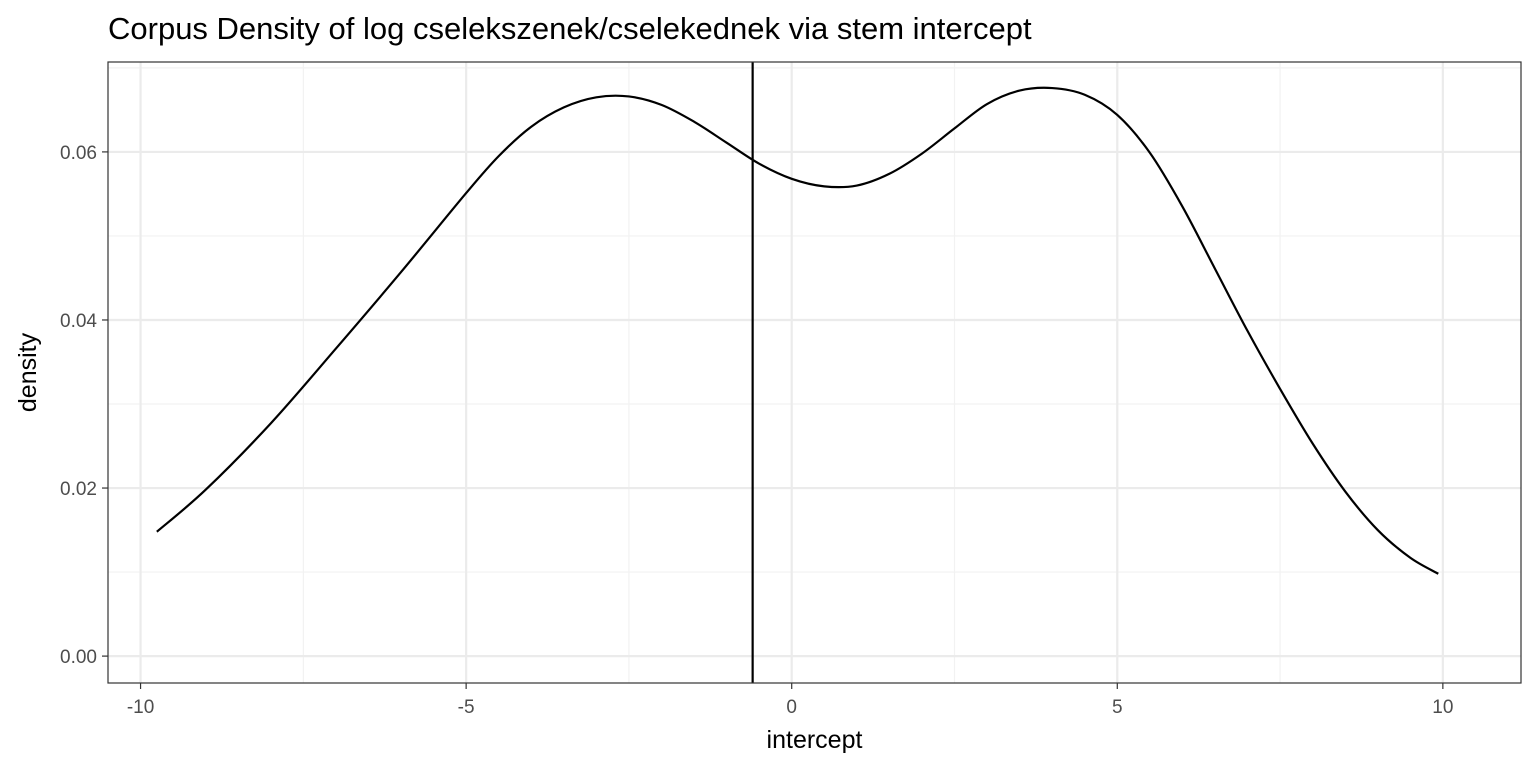 The image size is (1536, 768). Describe the element at coordinates (815, 740) in the screenshot. I see `x-axis-title: intercept` at that location.